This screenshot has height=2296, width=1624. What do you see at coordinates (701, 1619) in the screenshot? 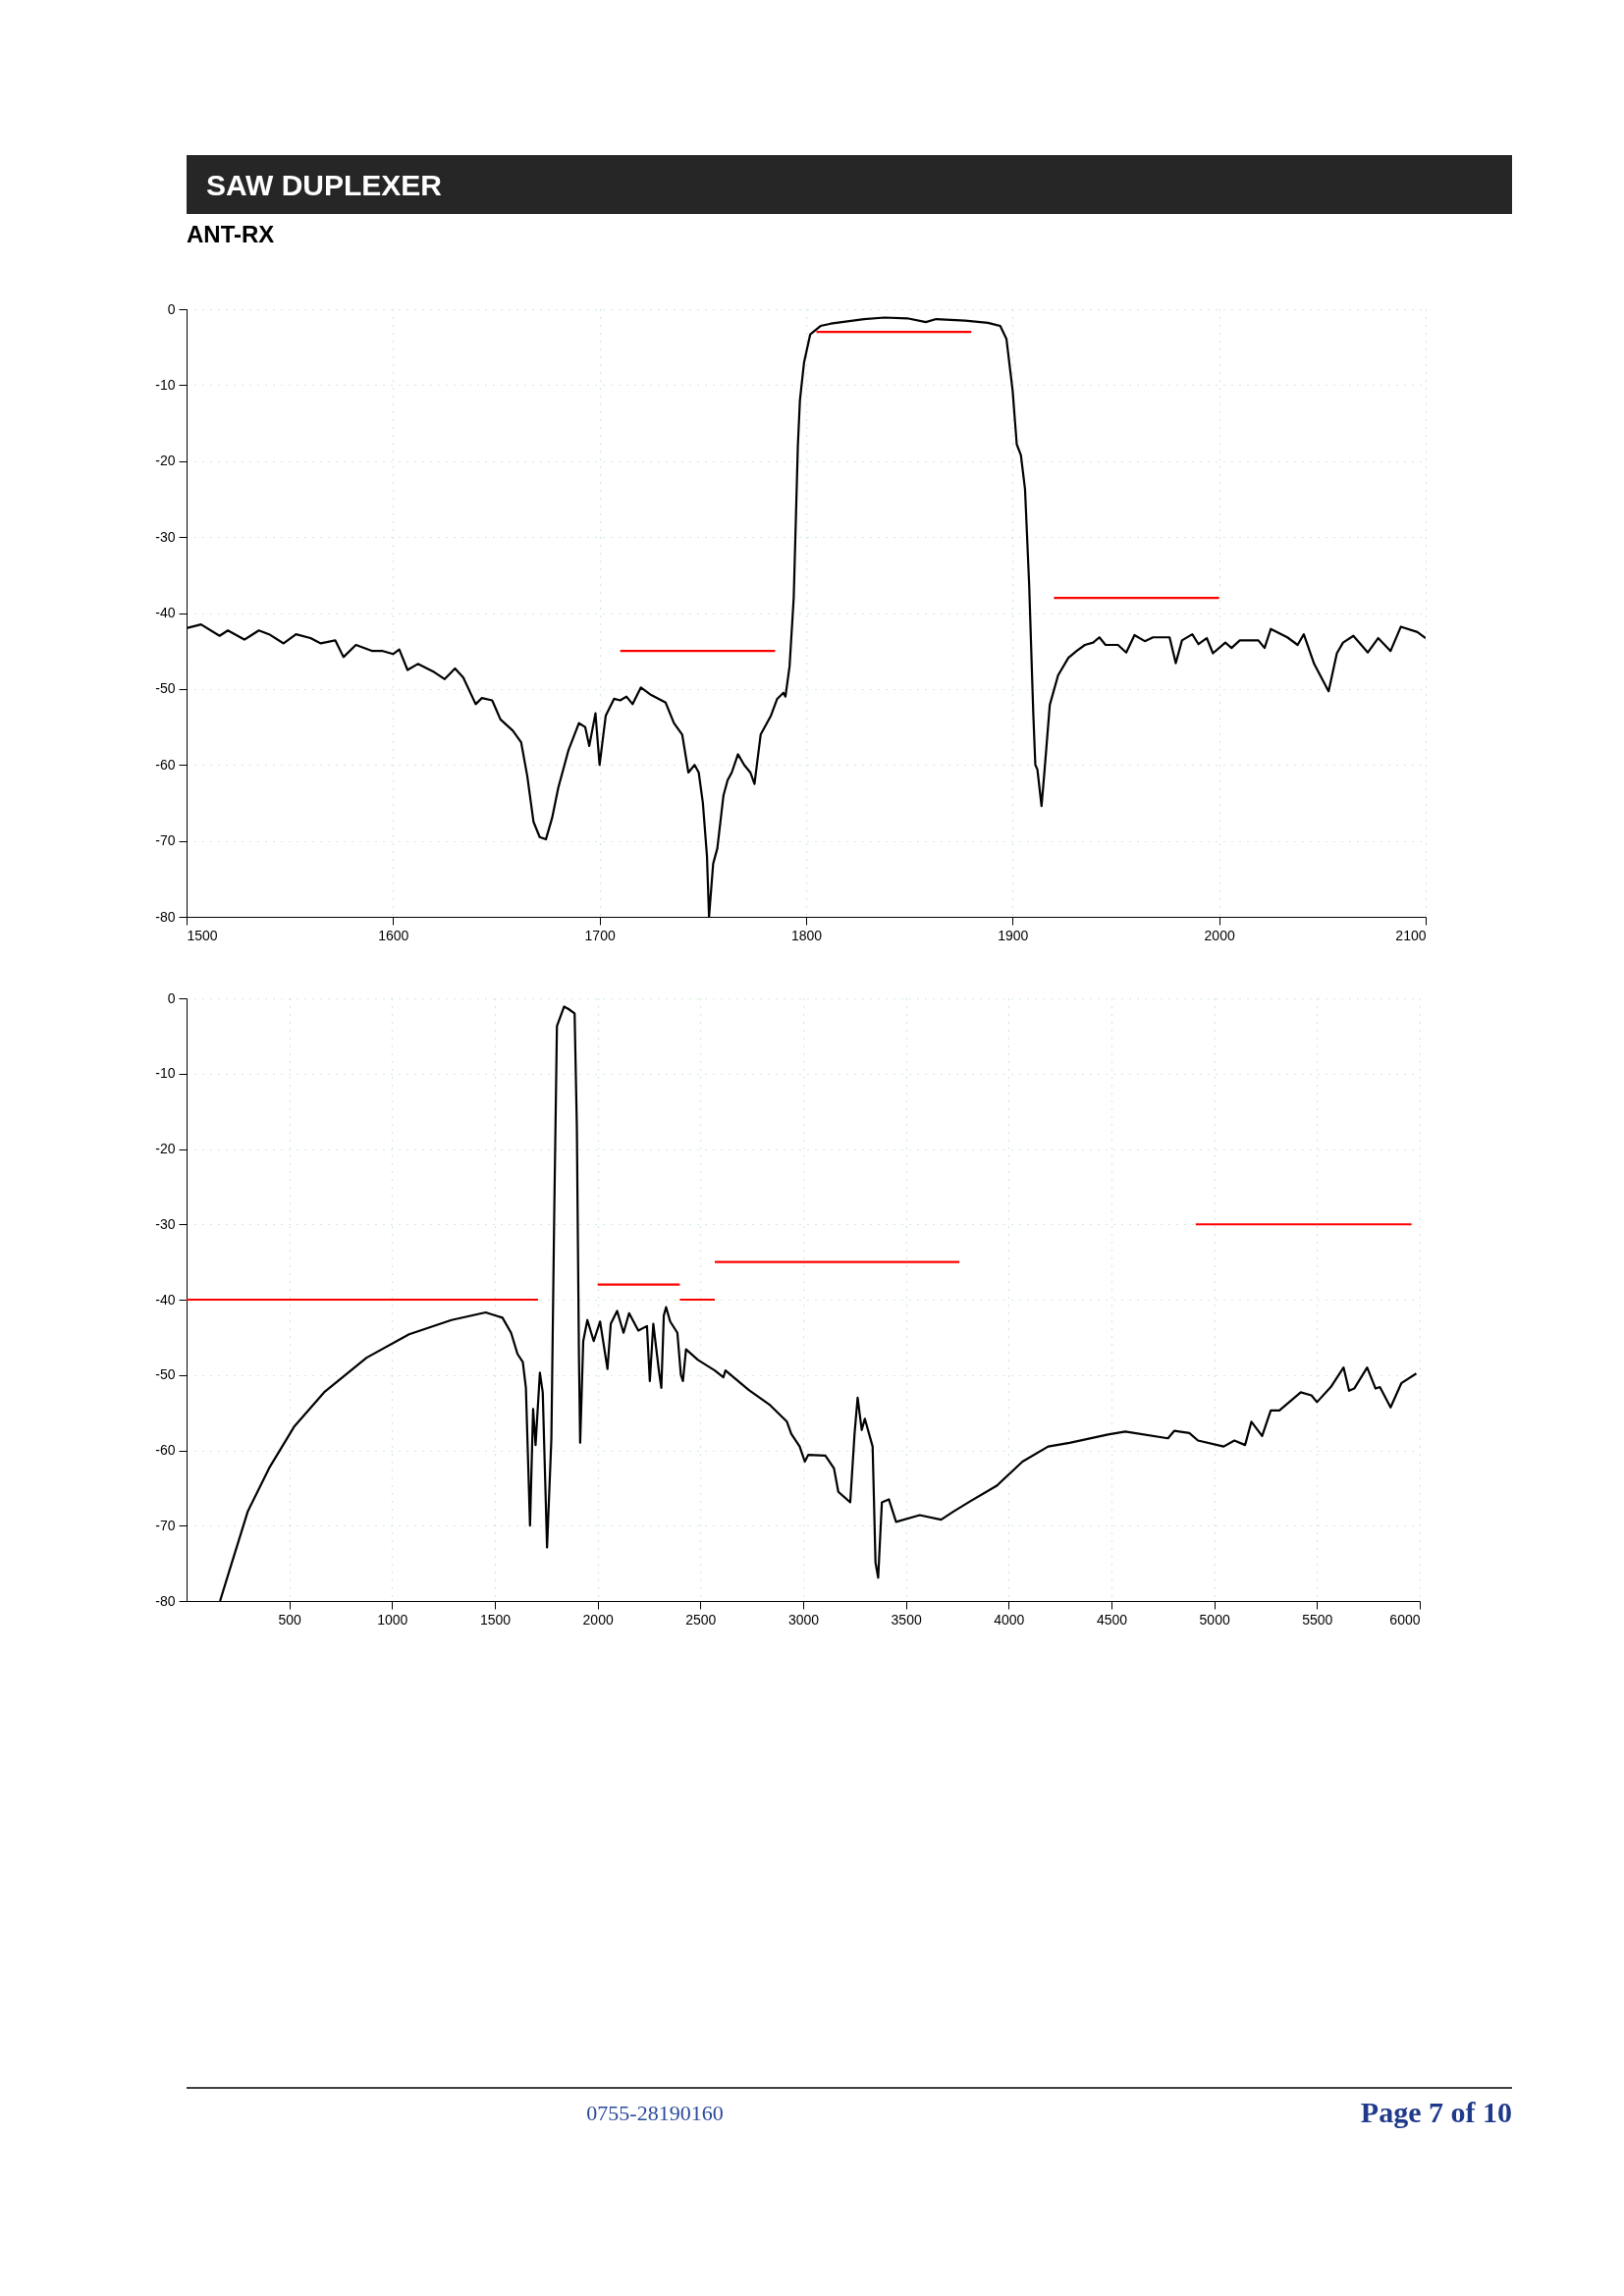
I see `x-tick-label: 2500` at bounding box center [701, 1619].